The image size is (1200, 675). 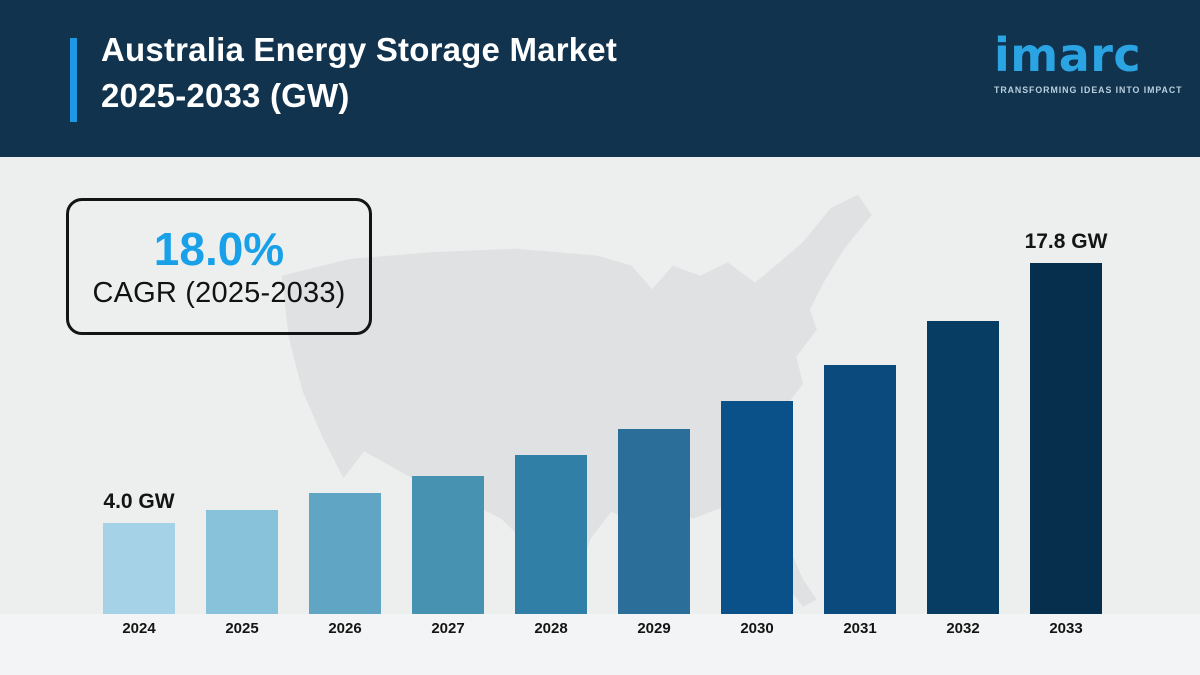 What do you see at coordinates (551, 534) in the screenshot?
I see `bar-2028` at bounding box center [551, 534].